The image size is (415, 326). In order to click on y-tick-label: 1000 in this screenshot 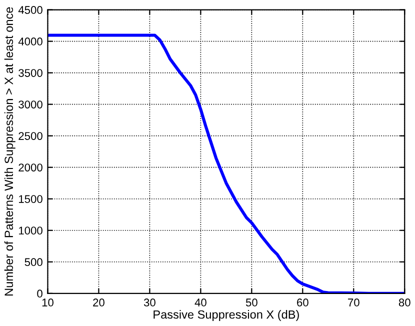, I will do `click(30, 230)`.